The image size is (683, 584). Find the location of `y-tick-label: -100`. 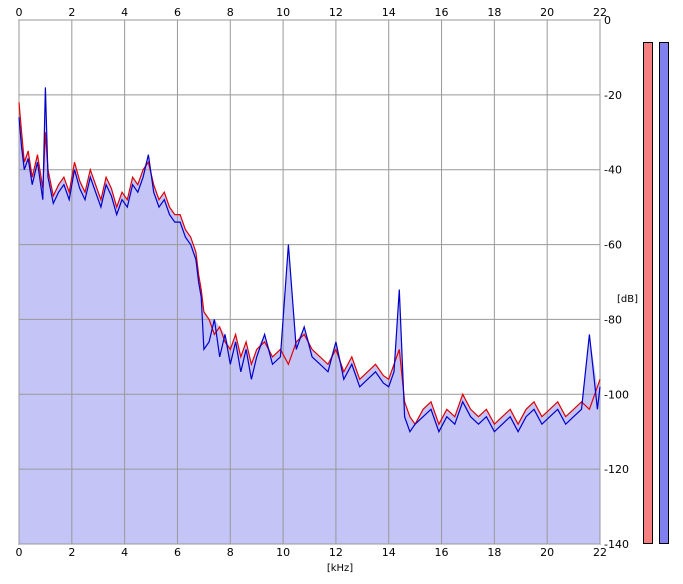

y-tick-label: -100 is located at coordinates (616, 394).